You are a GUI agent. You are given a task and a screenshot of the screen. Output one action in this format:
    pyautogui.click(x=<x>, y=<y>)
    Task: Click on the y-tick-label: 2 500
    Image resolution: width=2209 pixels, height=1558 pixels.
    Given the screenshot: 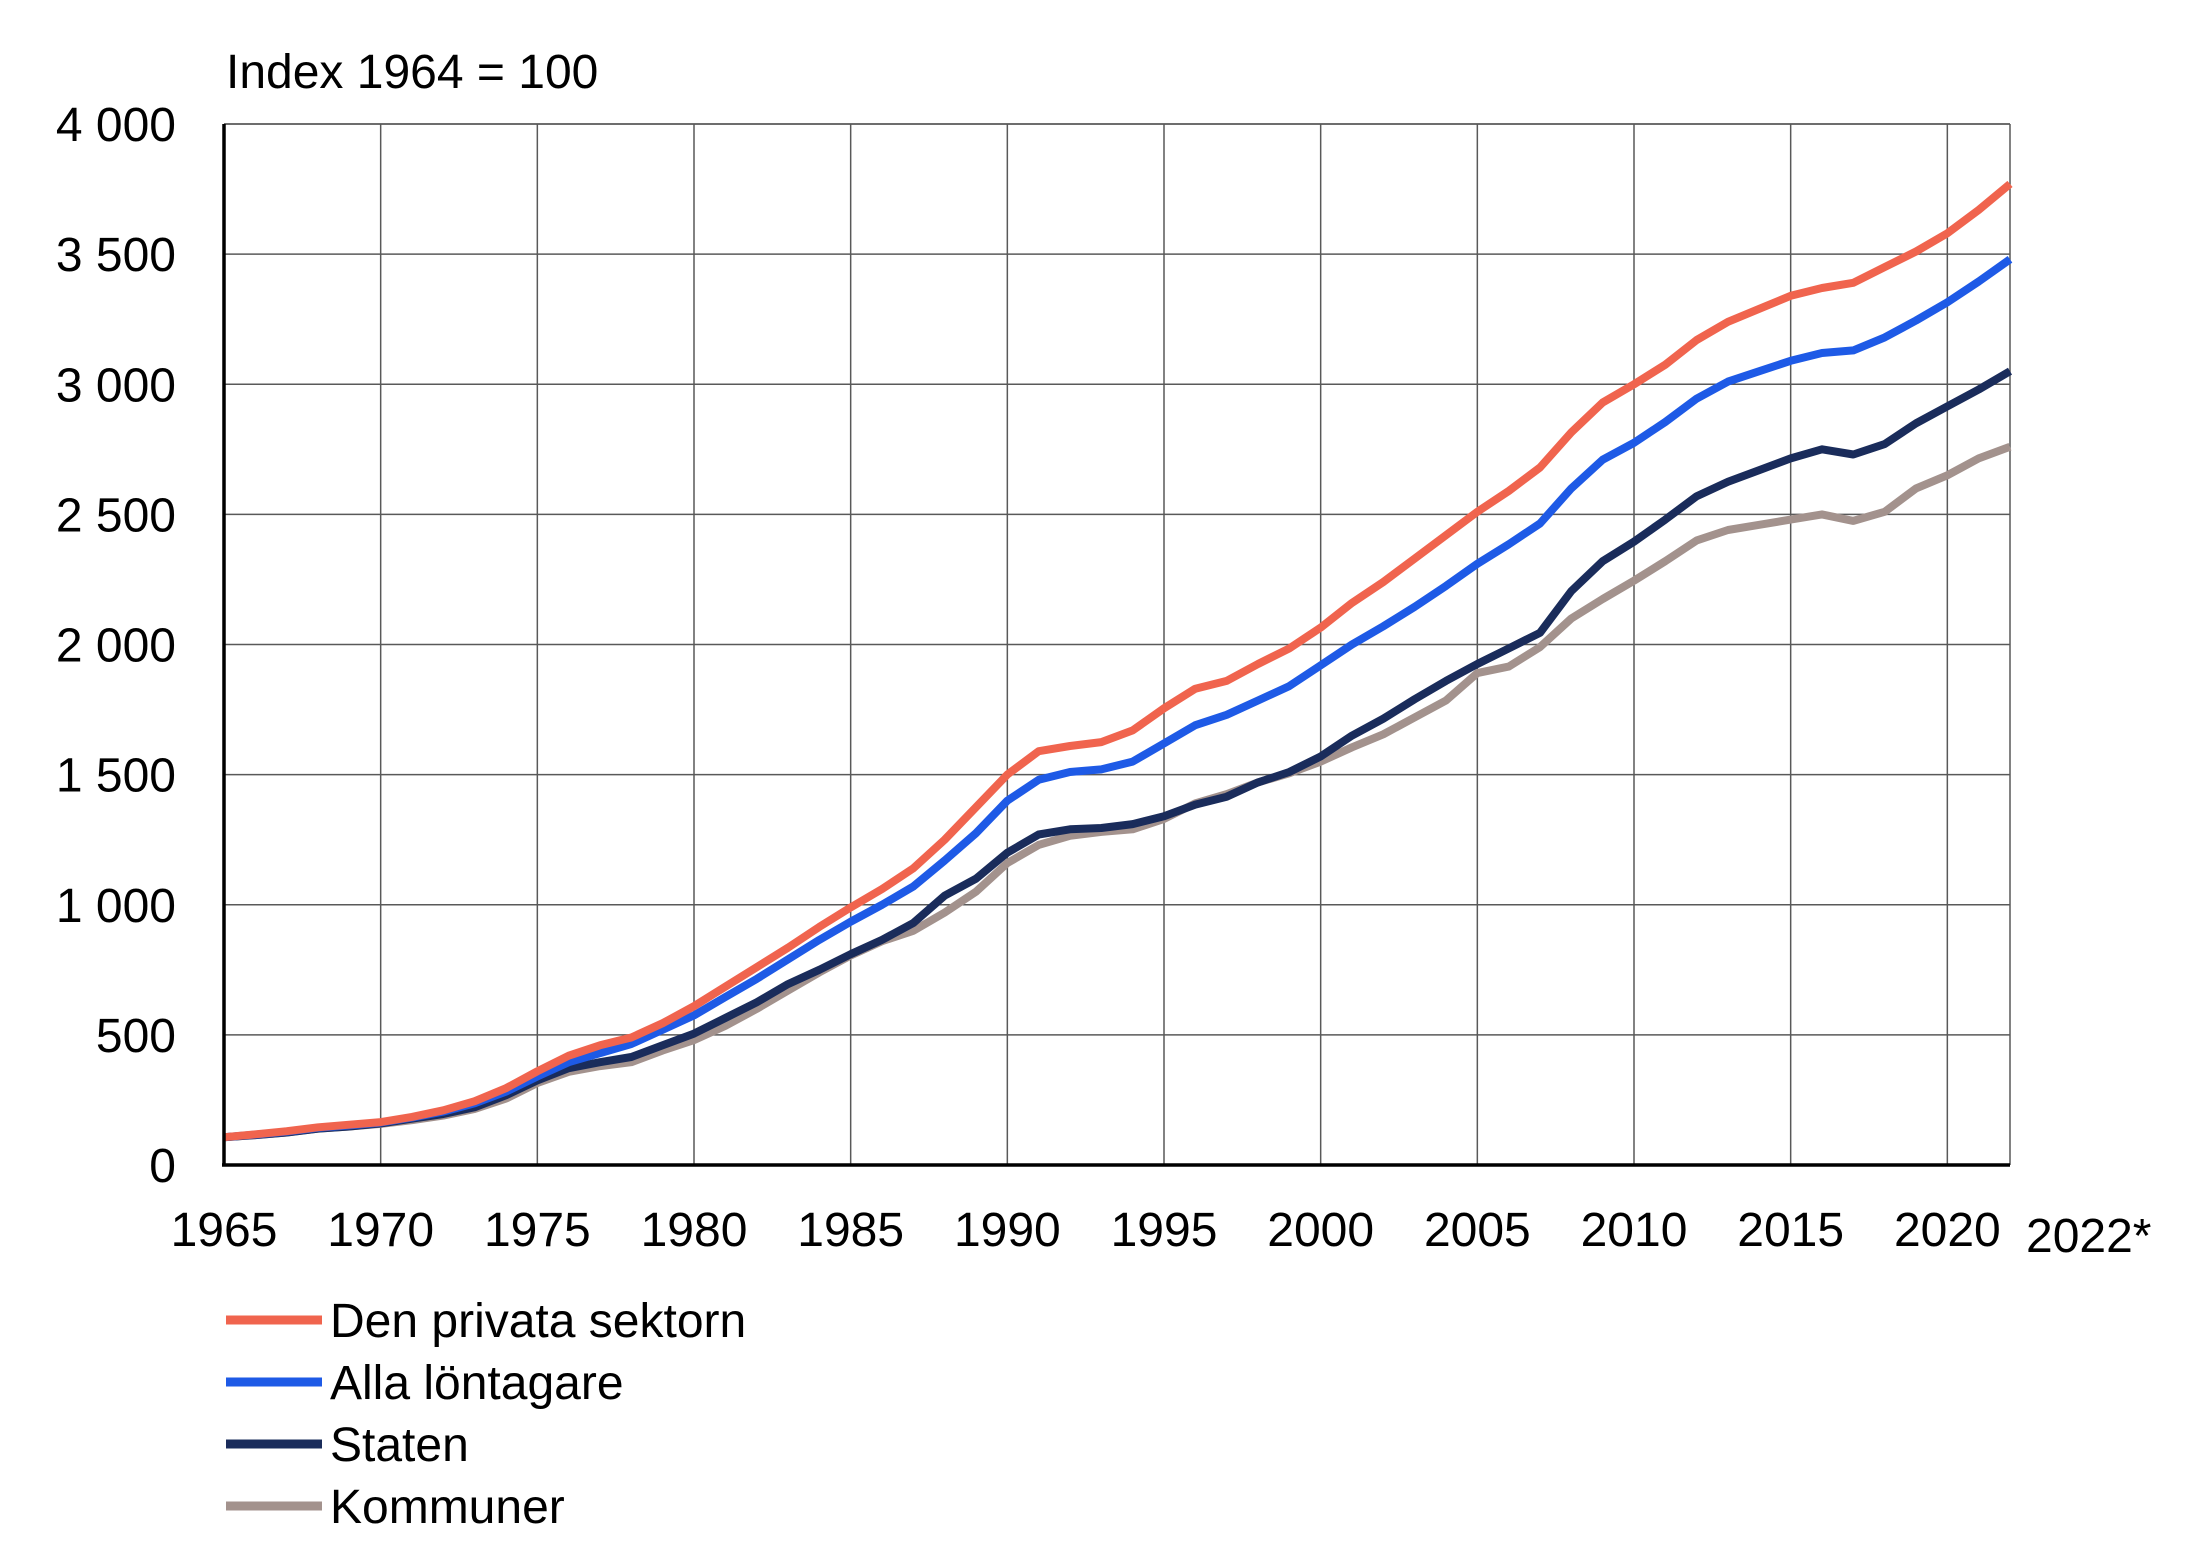 What is the action you would take?
    pyautogui.click(x=116, y=515)
    